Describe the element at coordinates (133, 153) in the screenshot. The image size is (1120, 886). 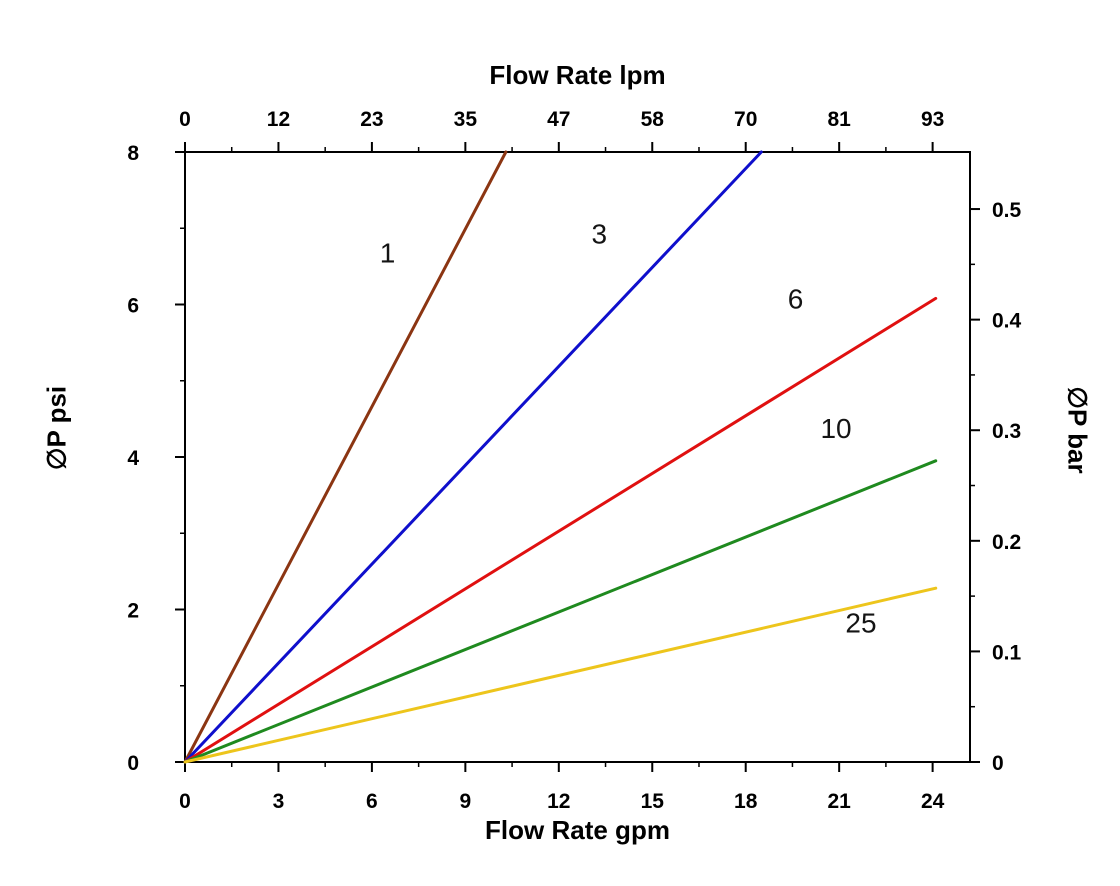
I see `left-tick-label: 8` at that location.